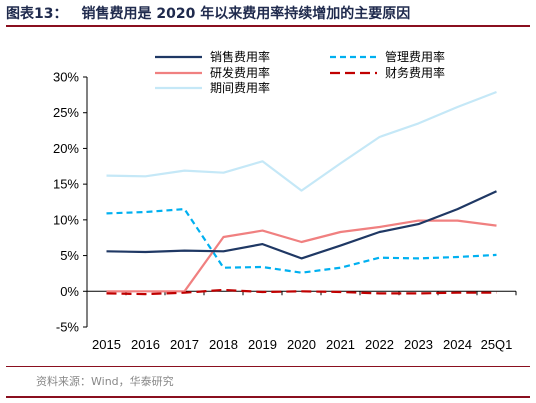 The width and height of the screenshot is (536, 403). I want to click on figure-title-text: 销售费用是 2020 年以来费用率持续增加的主要原因, so click(246, 14).